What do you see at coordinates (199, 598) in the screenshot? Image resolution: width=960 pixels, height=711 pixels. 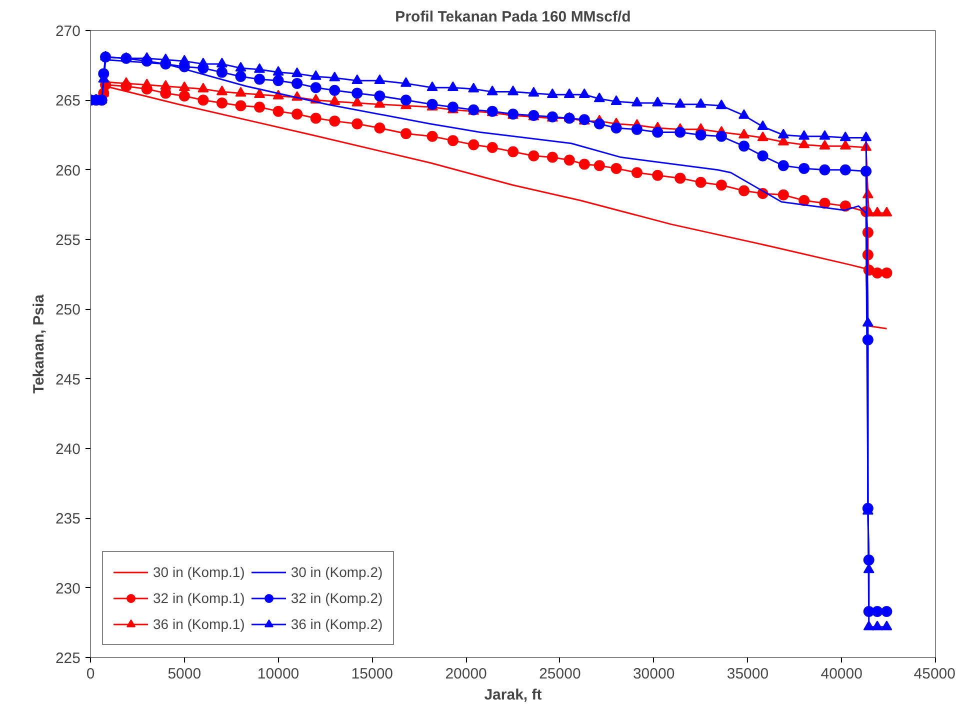 I see `legend-label: 32 in (Komp.1)` at bounding box center [199, 598].